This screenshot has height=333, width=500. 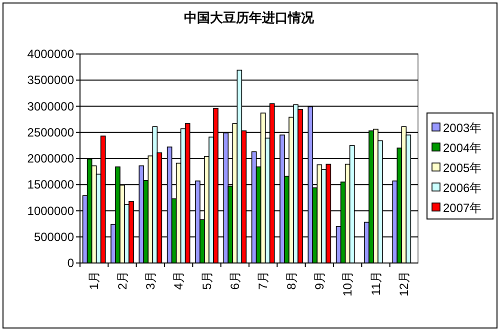 I want to click on y-tick-label: 500000, so click(x=54, y=237).